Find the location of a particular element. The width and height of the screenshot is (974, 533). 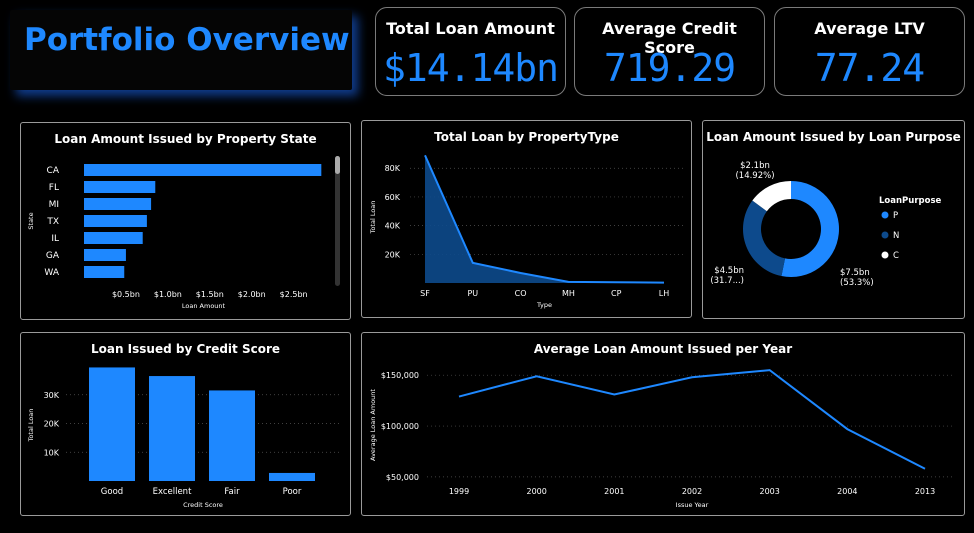

category-label: TX is located at coordinates (52, 222).